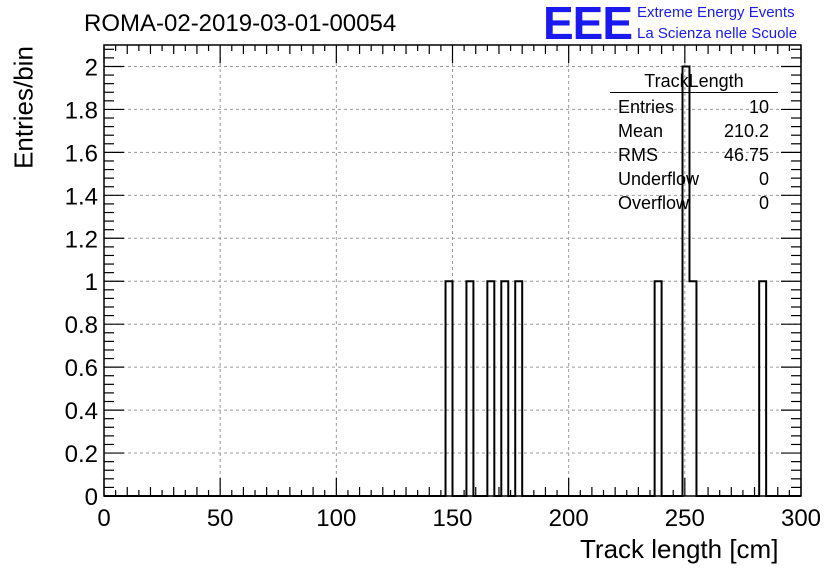  Describe the element at coordinates (758, 107) in the screenshot. I see `stats-value: 10` at that location.